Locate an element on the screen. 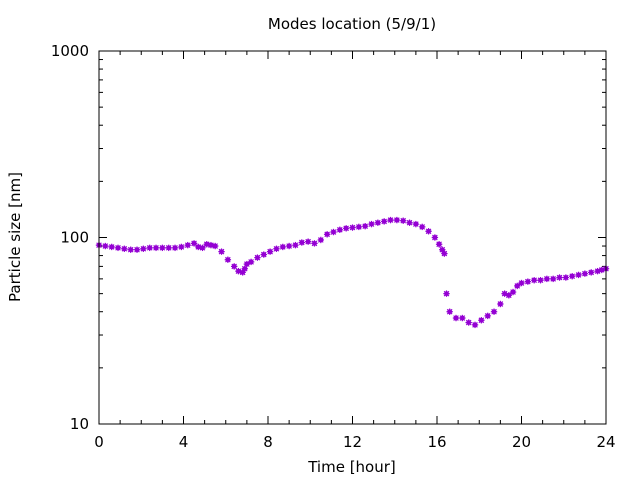 The width and height of the screenshot is (640, 480). chart-title: Modes location (5/9/1) is located at coordinates (352, 24).